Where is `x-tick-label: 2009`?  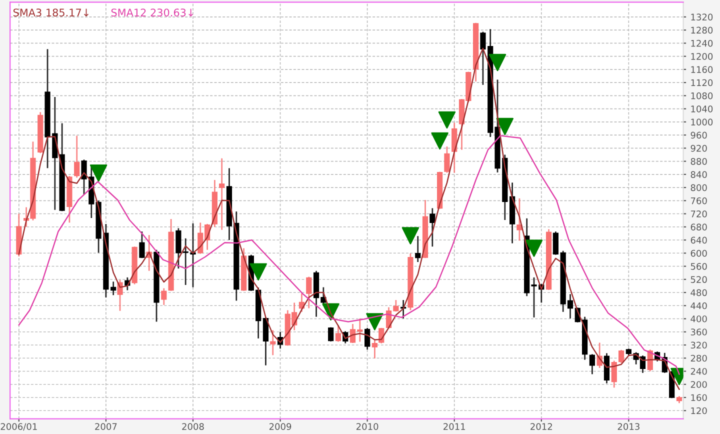
x-tick-label: 2009 is located at coordinates (280, 426).